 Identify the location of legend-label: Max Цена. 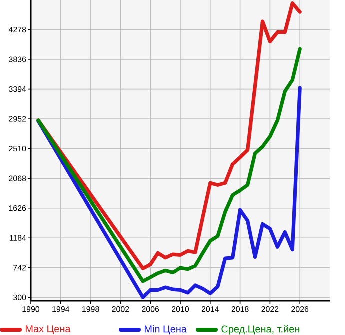
(48, 330).